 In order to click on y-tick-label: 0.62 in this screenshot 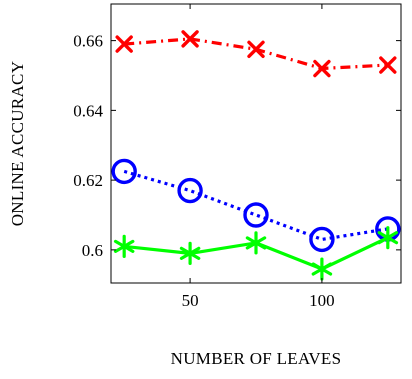, I will do `click(88, 180)`.